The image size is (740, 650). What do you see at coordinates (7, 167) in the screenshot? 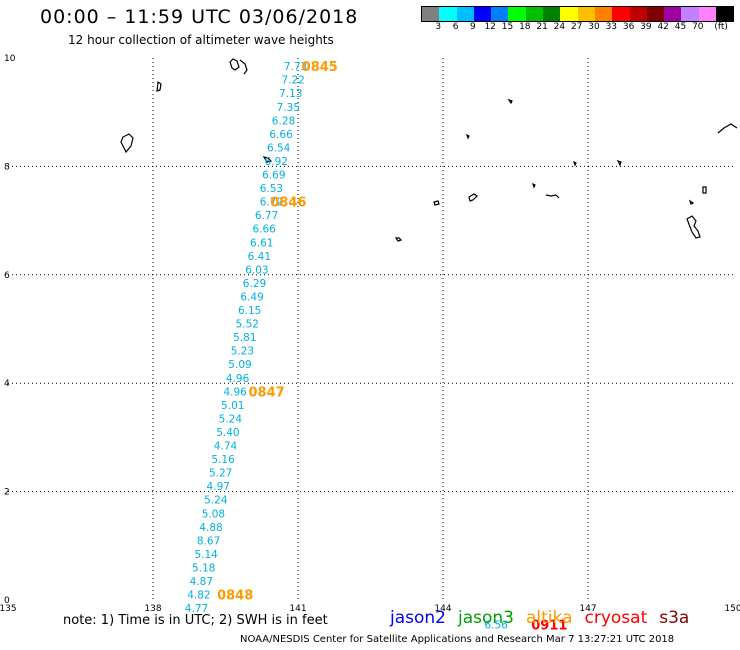
I see `y-tick-label: 8` at bounding box center [7, 167].